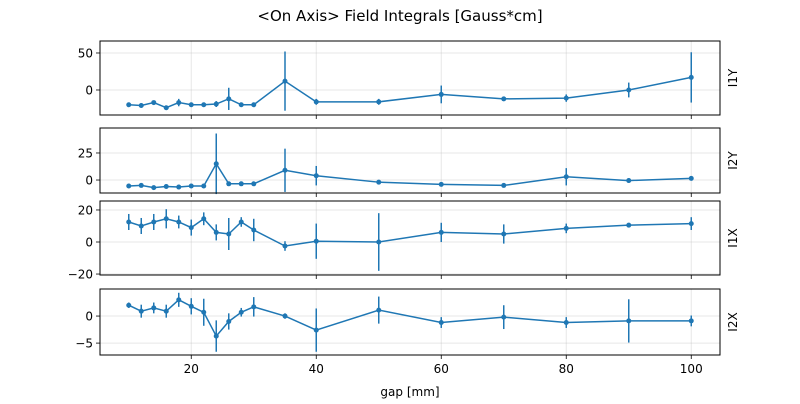  I want to click on panel-label: I2Y, so click(733, 160).